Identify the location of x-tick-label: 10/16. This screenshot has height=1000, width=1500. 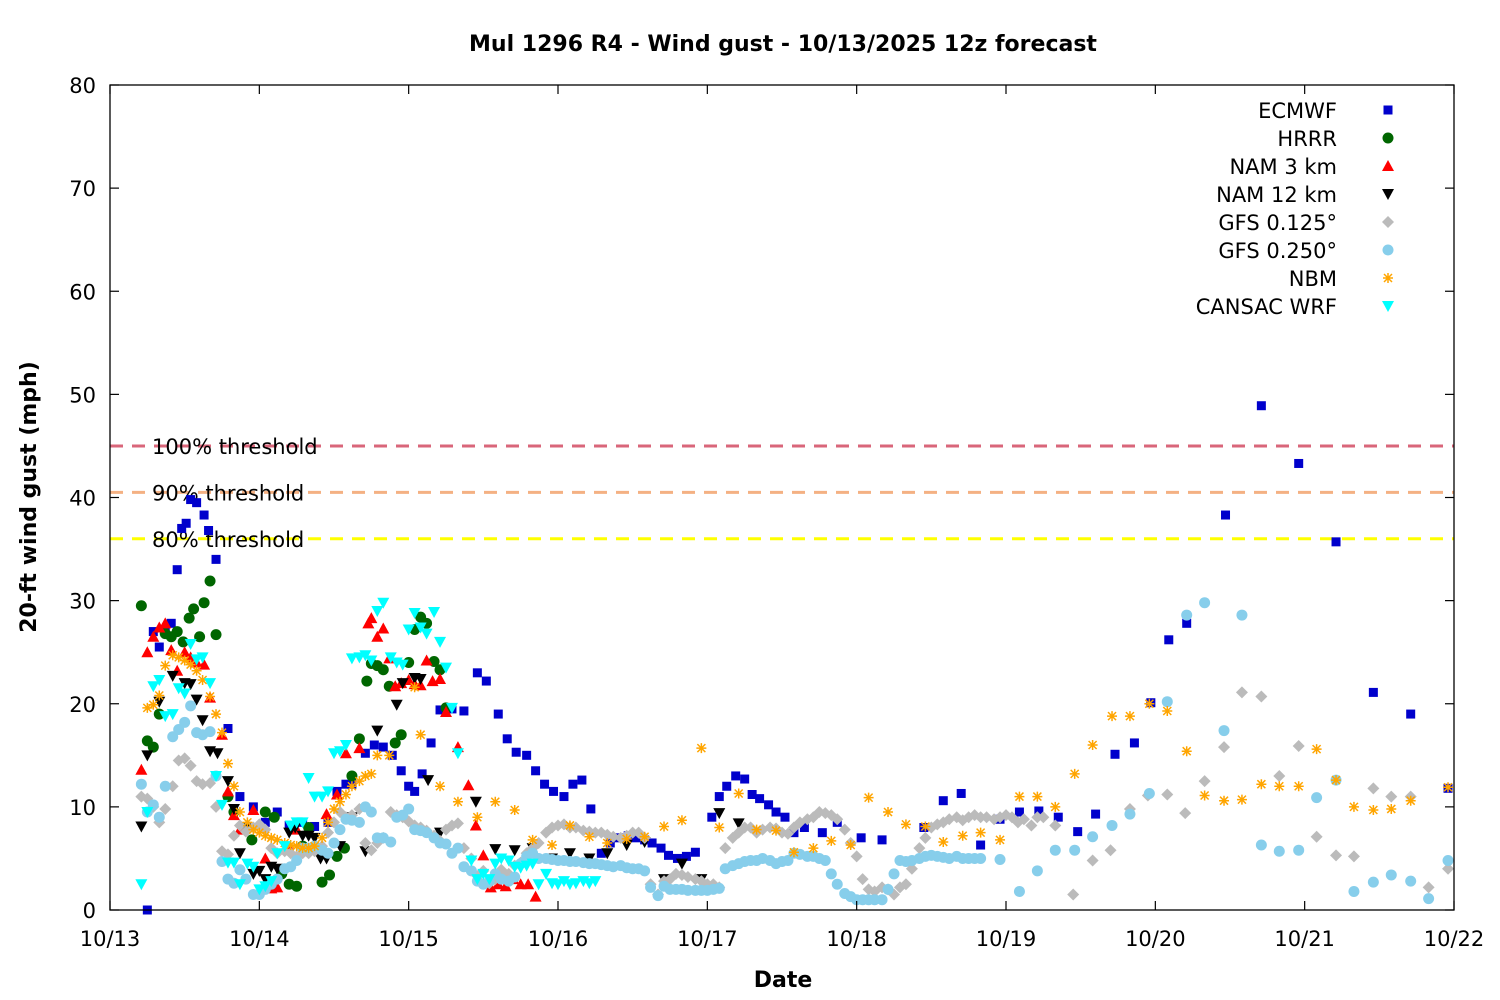
(558, 939).